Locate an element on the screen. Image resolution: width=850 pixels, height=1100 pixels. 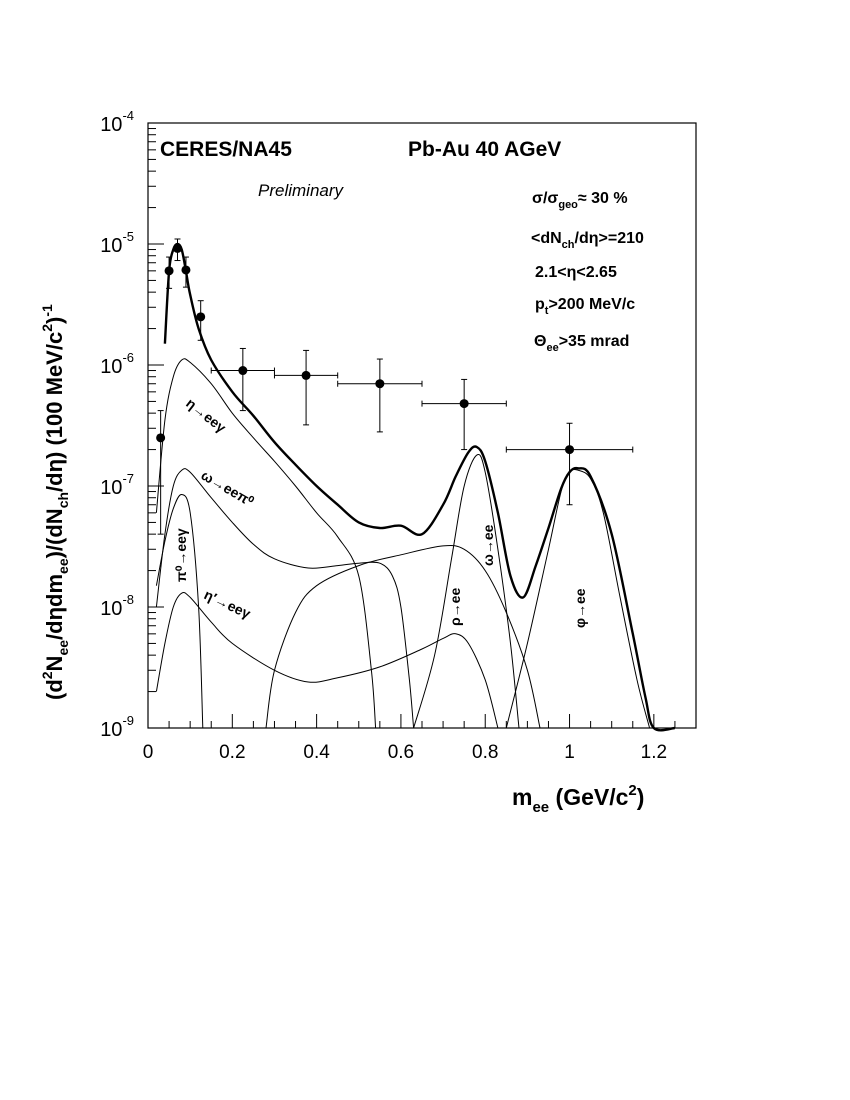
x-tick-label: 0.6 is located at coordinates (401, 752).